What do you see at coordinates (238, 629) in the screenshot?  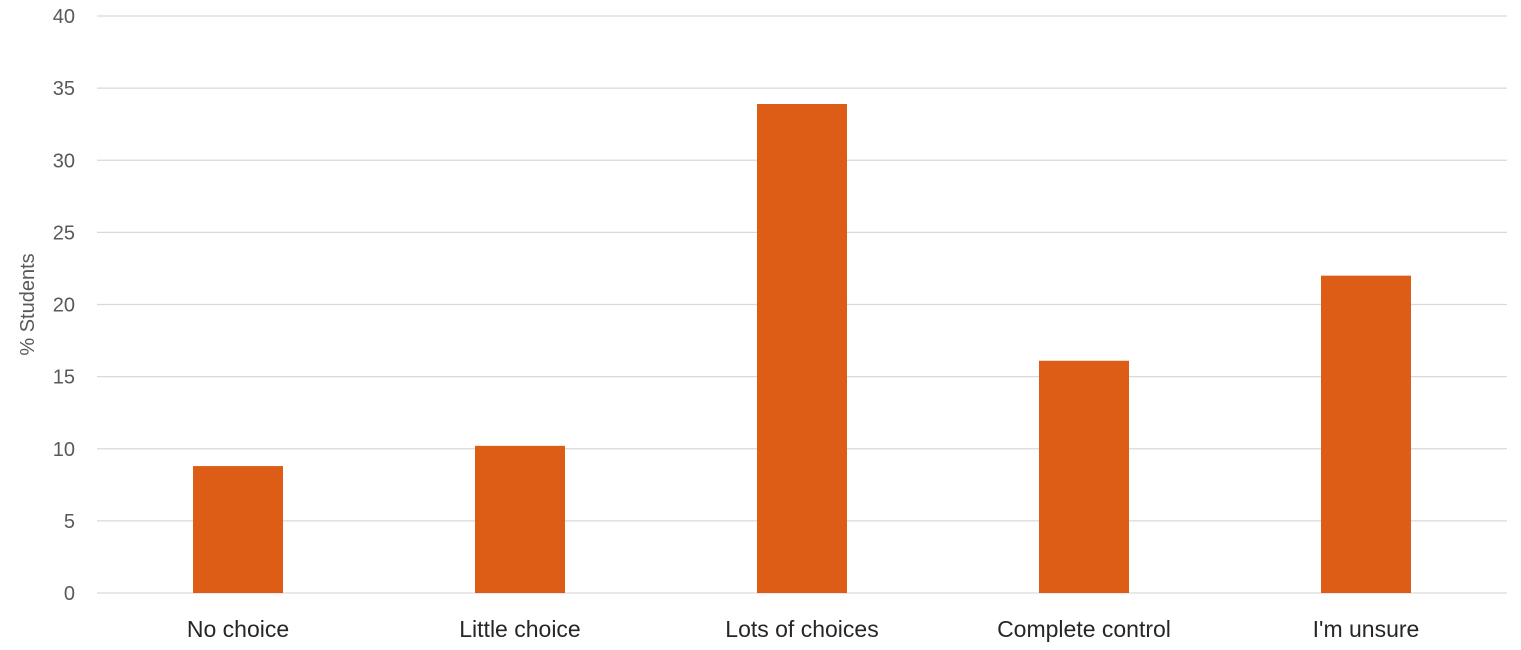 I see `x-category-label: No choice` at bounding box center [238, 629].